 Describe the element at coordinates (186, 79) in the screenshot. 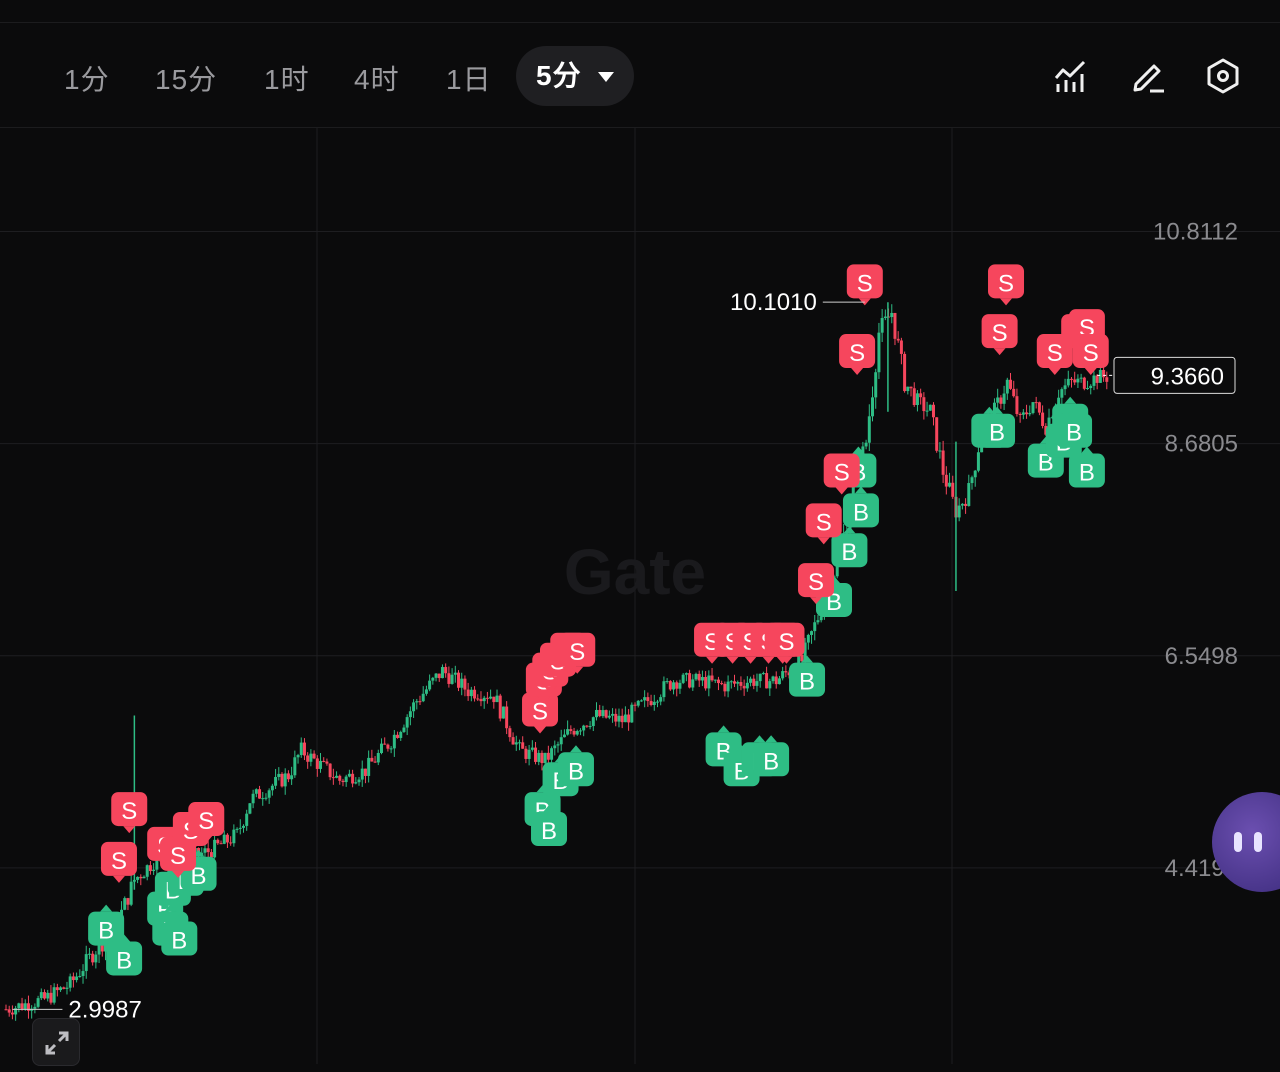

I see `tab-15min: 15分` at that location.